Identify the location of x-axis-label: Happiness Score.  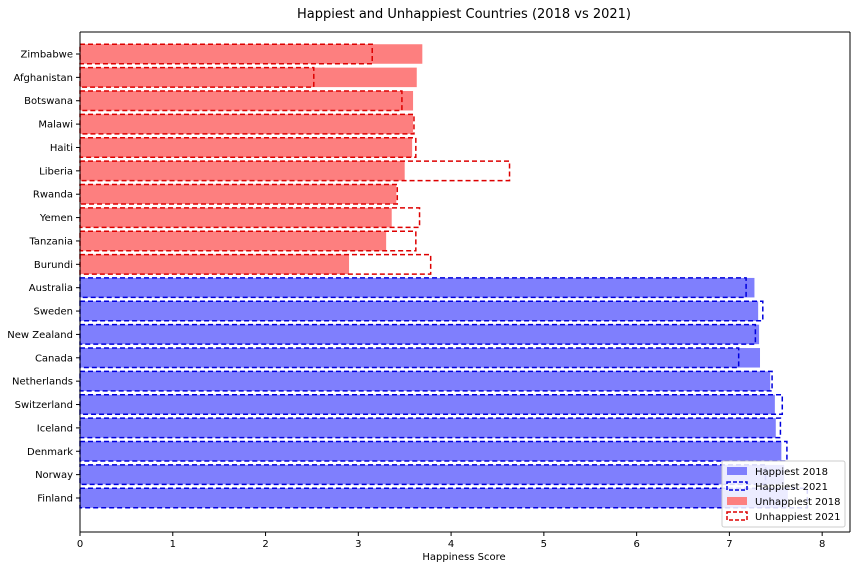
(463, 557).